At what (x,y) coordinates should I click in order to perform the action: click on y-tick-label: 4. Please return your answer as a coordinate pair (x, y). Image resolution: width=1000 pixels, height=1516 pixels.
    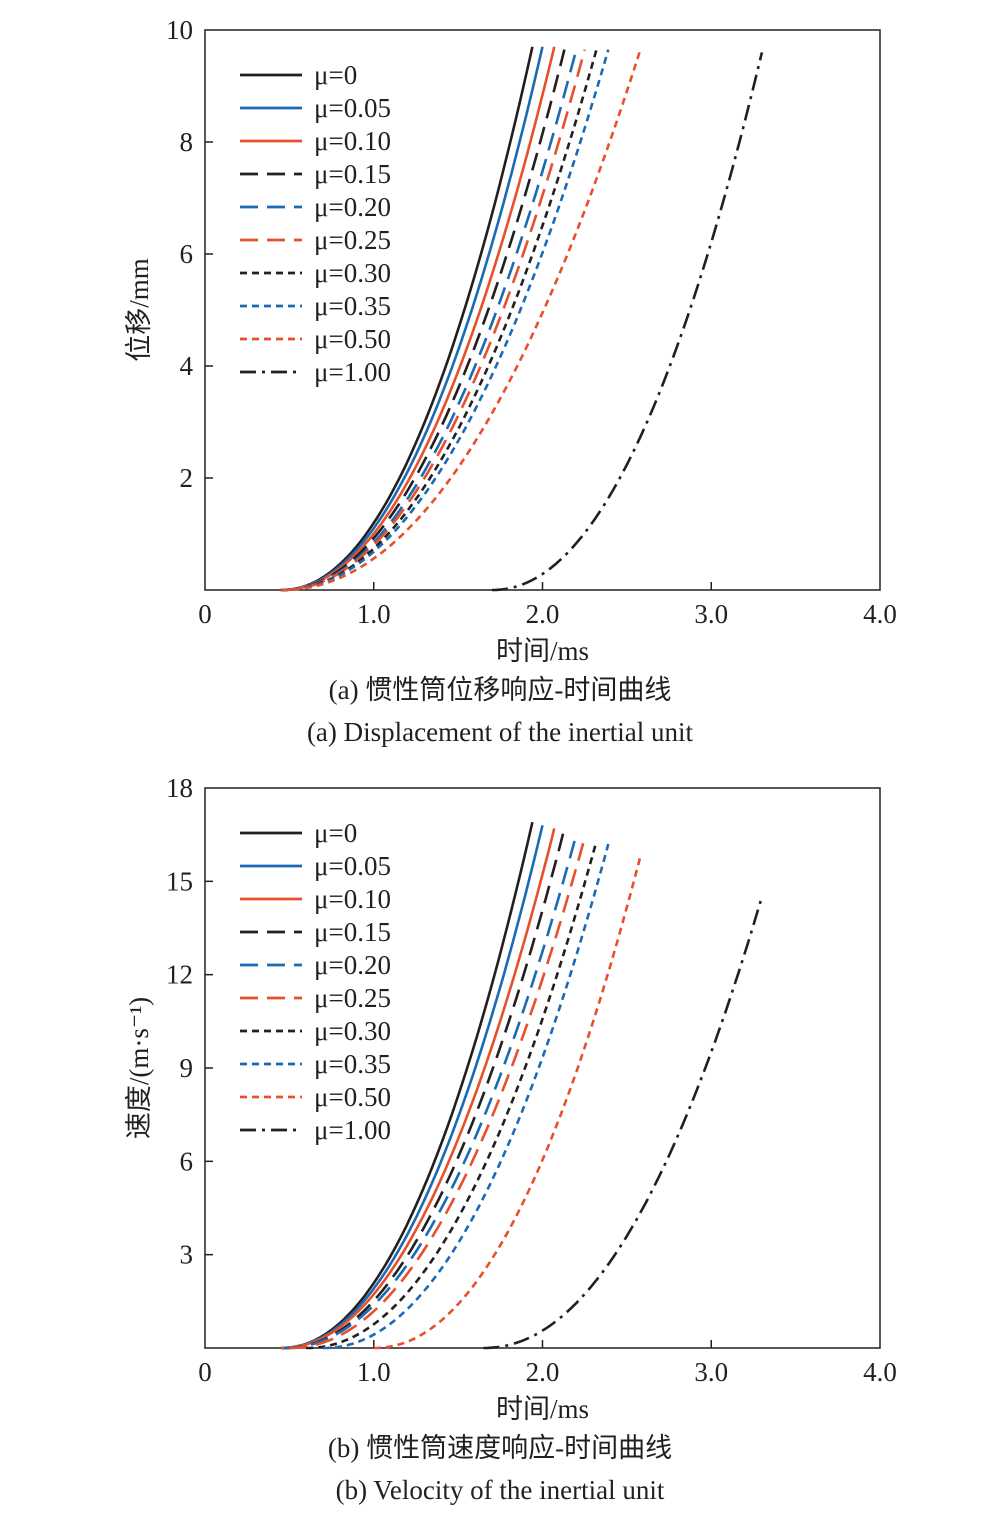
    Looking at the image, I should click on (187, 366).